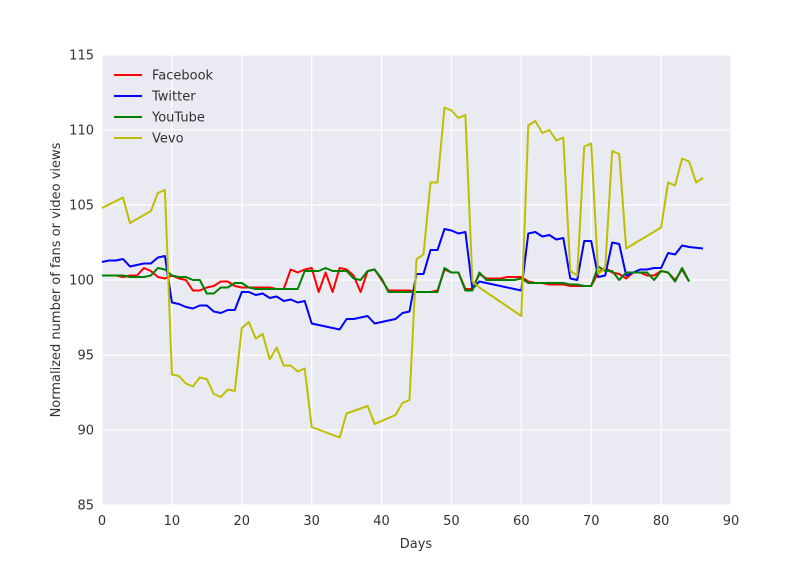 The width and height of the screenshot is (812, 562). I want to click on x-tick-label: 0, so click(102, 521).